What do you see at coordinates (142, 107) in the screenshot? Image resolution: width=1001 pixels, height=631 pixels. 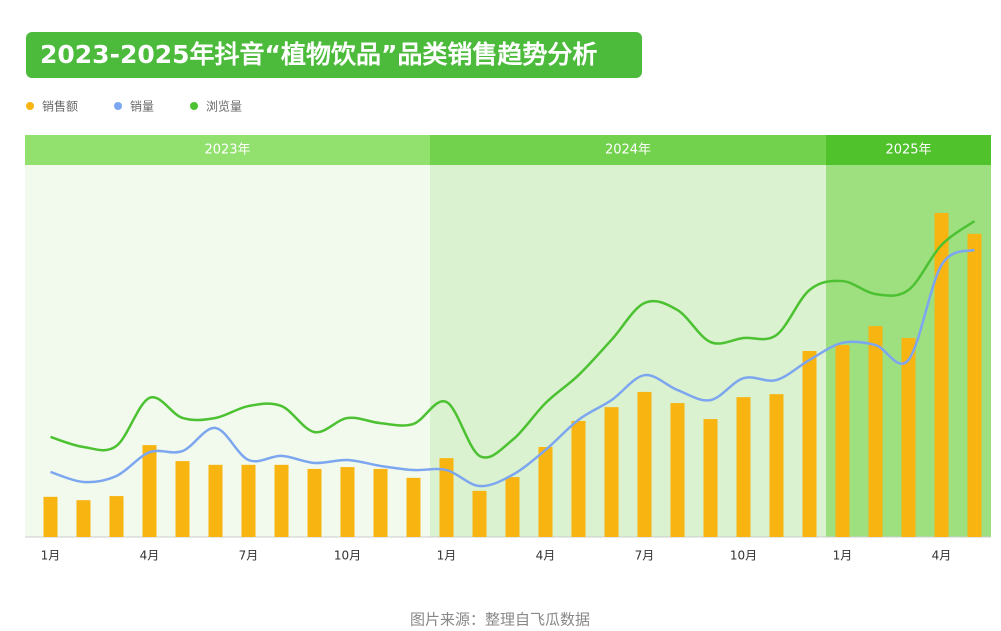 I see `legend-label: 销量` at bounding box center [142, 107].